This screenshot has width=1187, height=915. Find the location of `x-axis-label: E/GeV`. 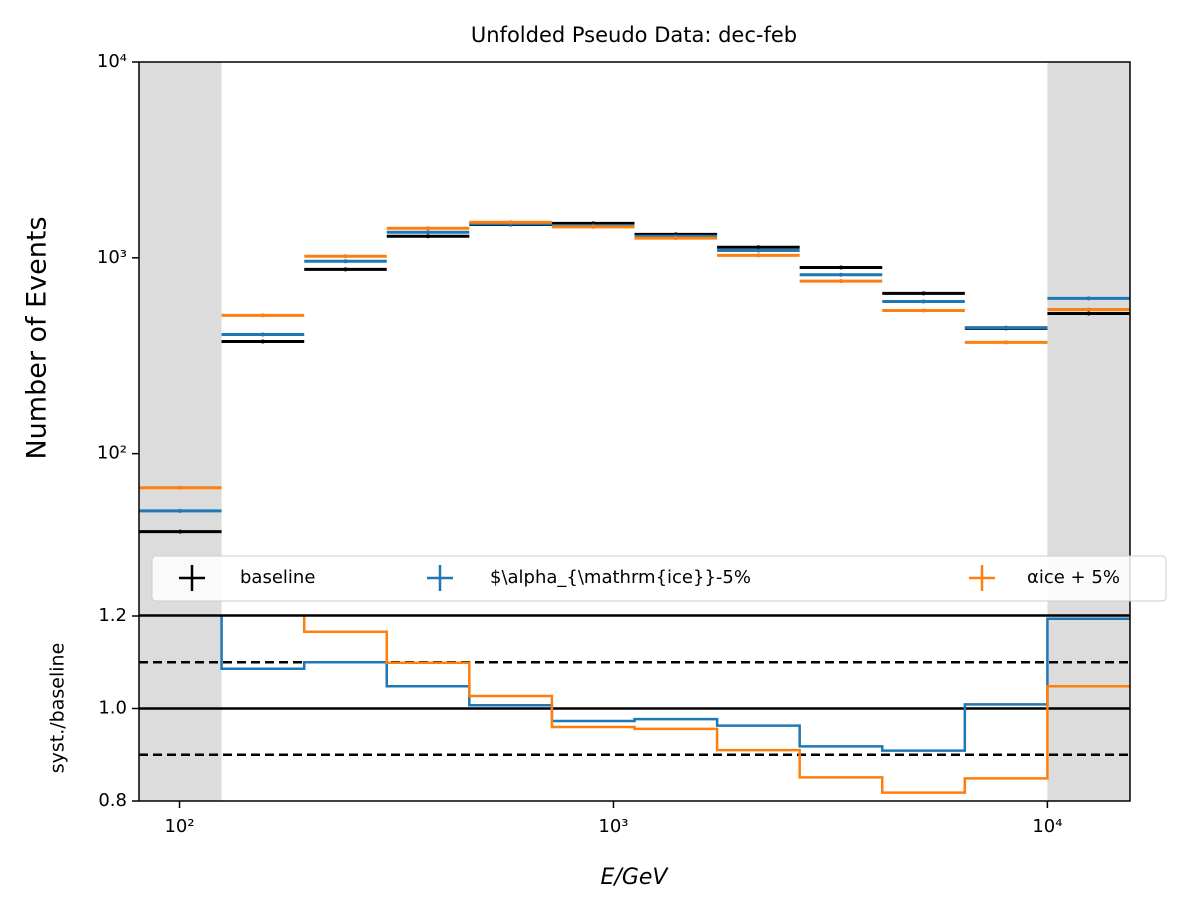

x-axis-label: E/GeV is located at coordinates (635, 877).